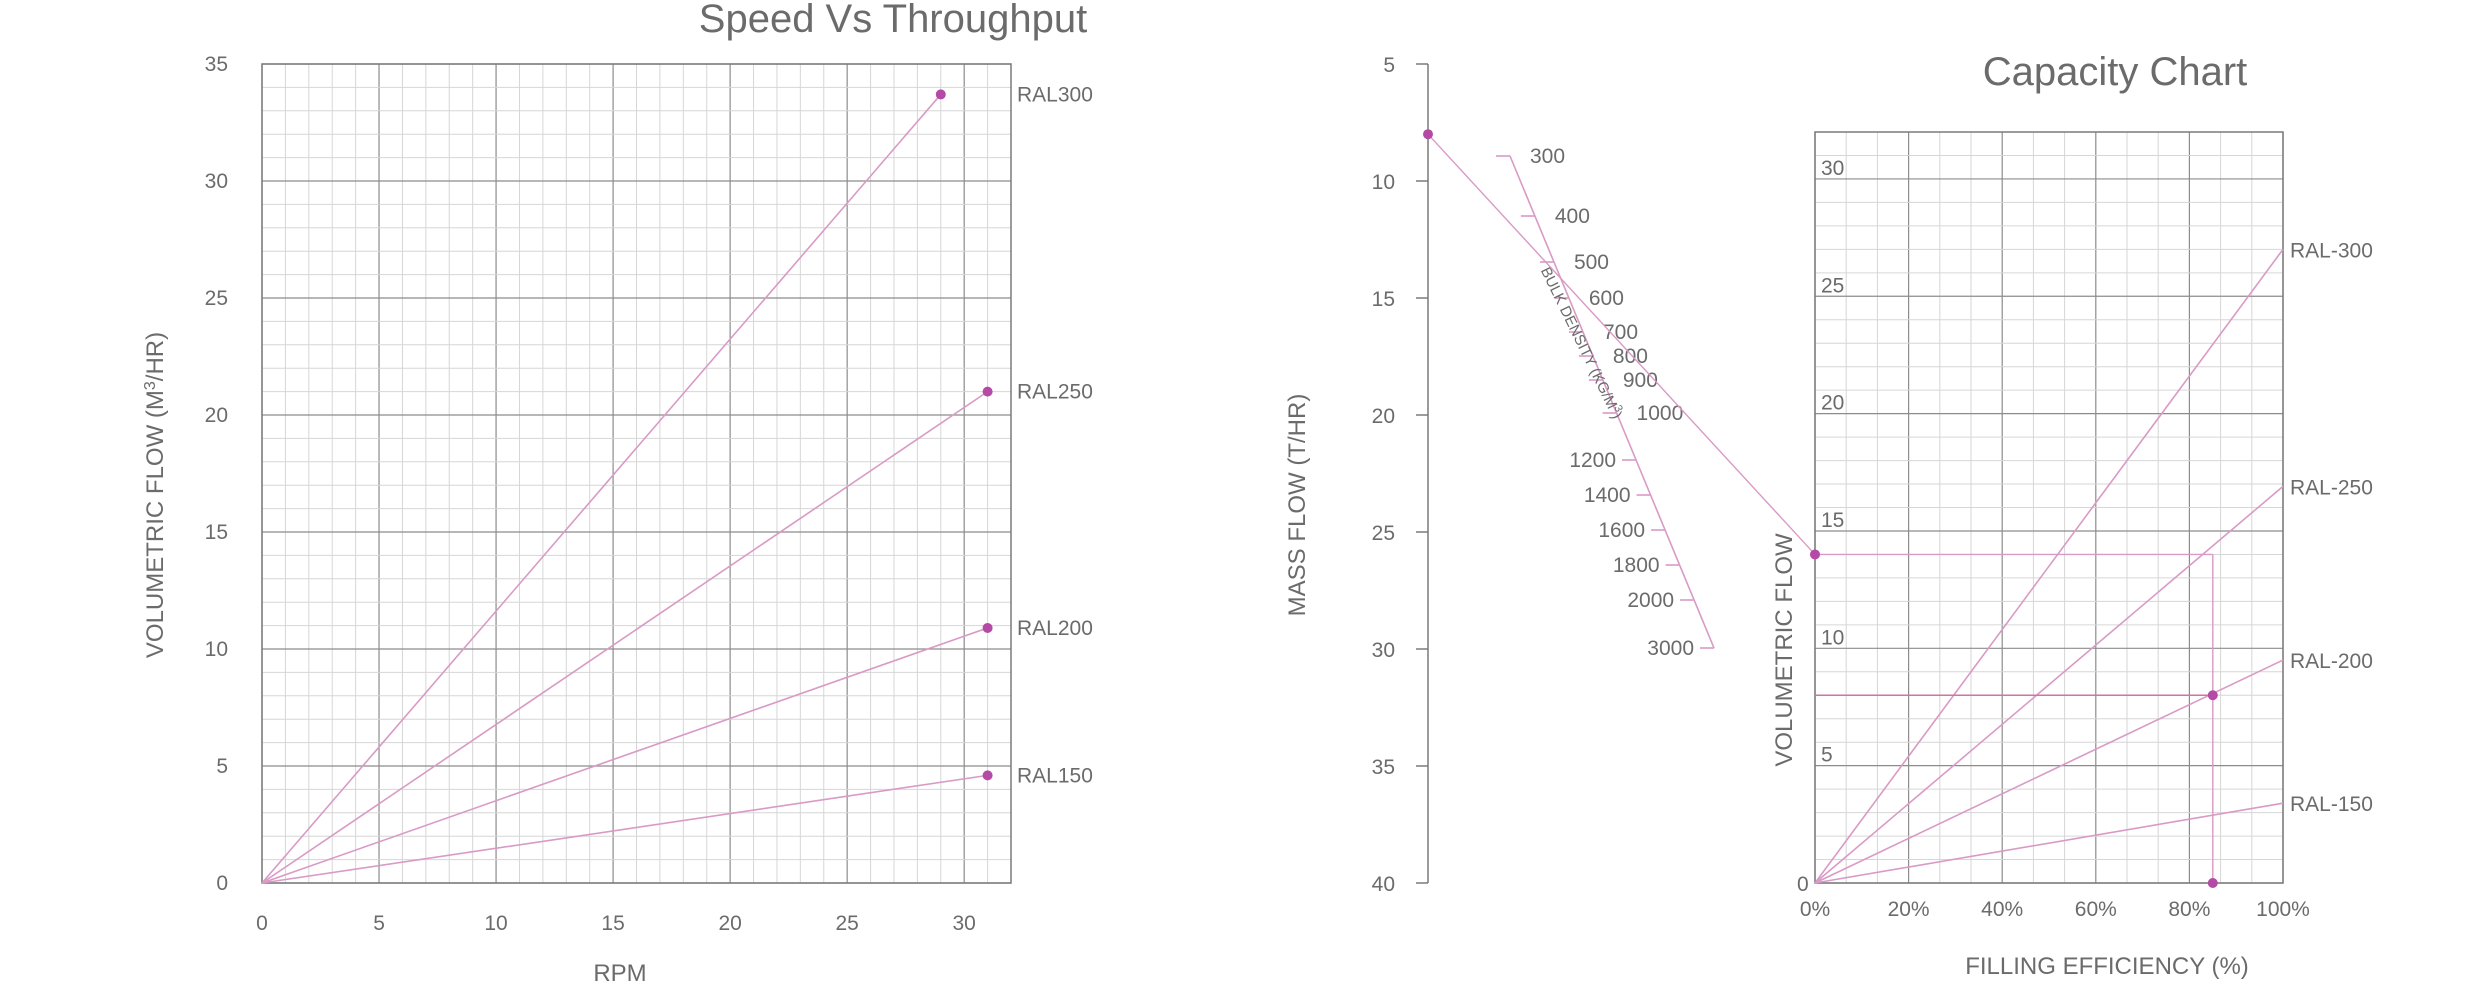  I want to click on x-tick-label: 20, so click(729, 923).